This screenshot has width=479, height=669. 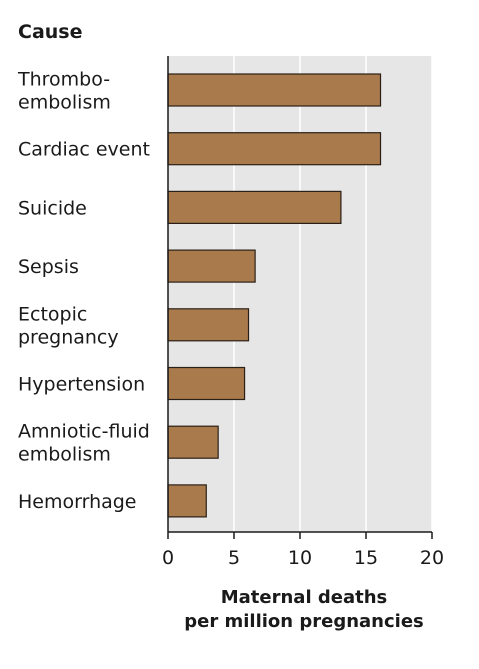 I want to click on category-label-6-line-0: Amniotic-fluid, so click(x=84, y=432).